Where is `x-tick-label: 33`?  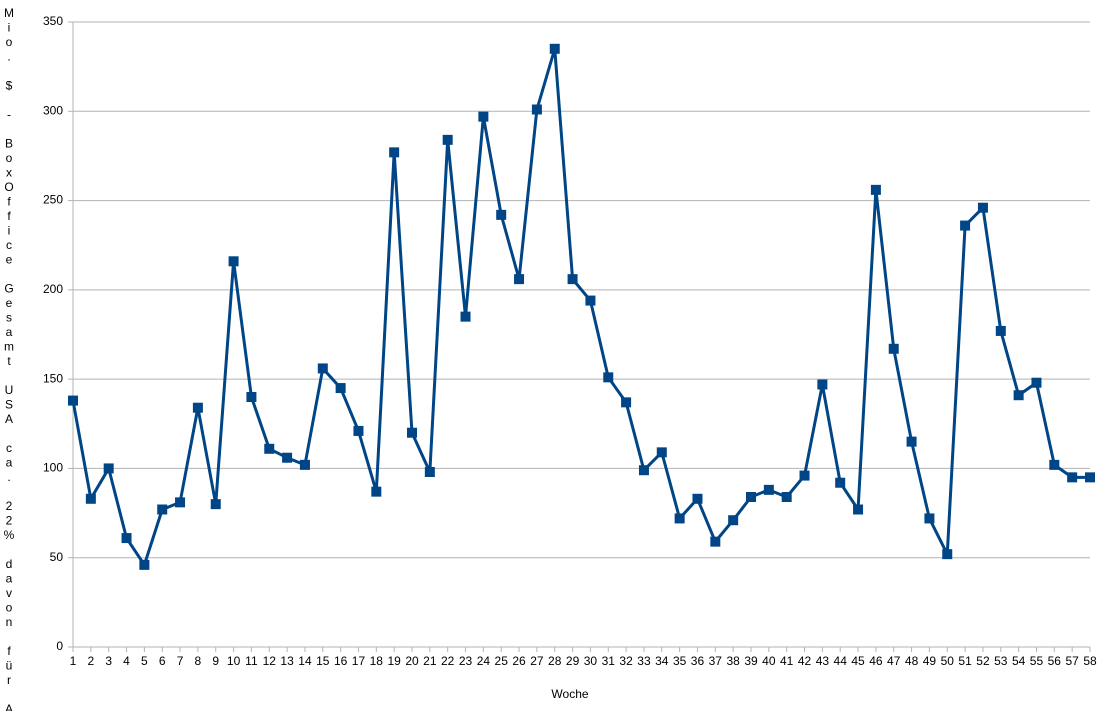 x-tick-label: 33 is located at coordinates (644, 661).